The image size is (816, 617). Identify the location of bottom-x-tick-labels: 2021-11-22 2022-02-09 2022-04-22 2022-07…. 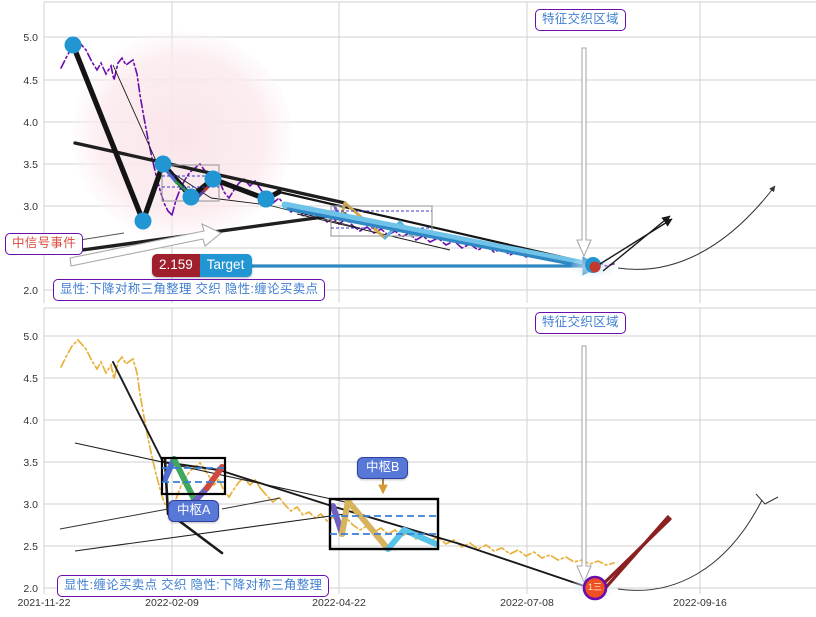
(372, 603).